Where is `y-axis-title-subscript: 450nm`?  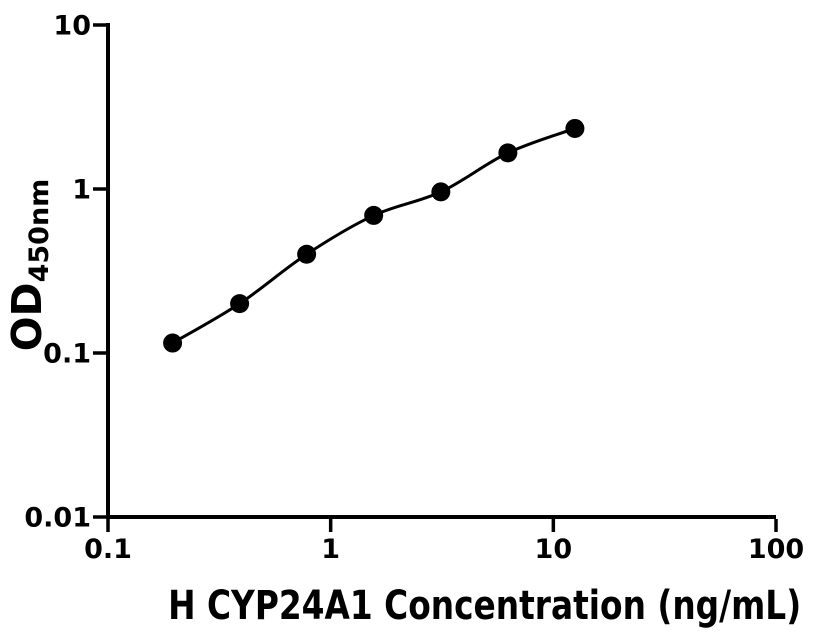
y-axis-title-subscript: 450nm is located at coordinates (39, 230).